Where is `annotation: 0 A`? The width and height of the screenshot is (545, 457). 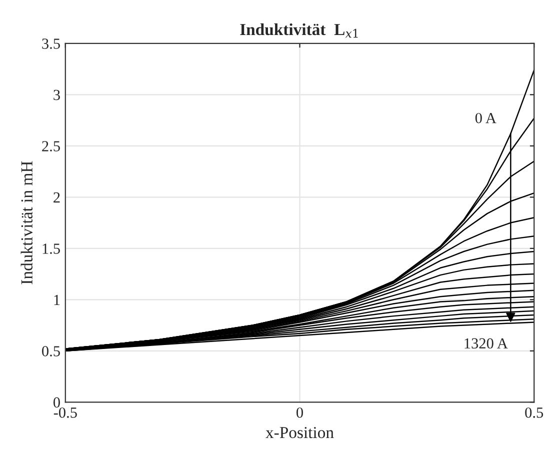
annotation: 0 A is located at coordinates (485, 118).